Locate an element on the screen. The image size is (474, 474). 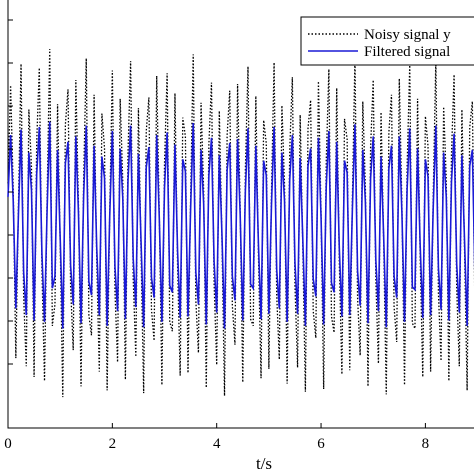
legend: Noisy signal y Filtered signal is located at coordinates (387, 41).